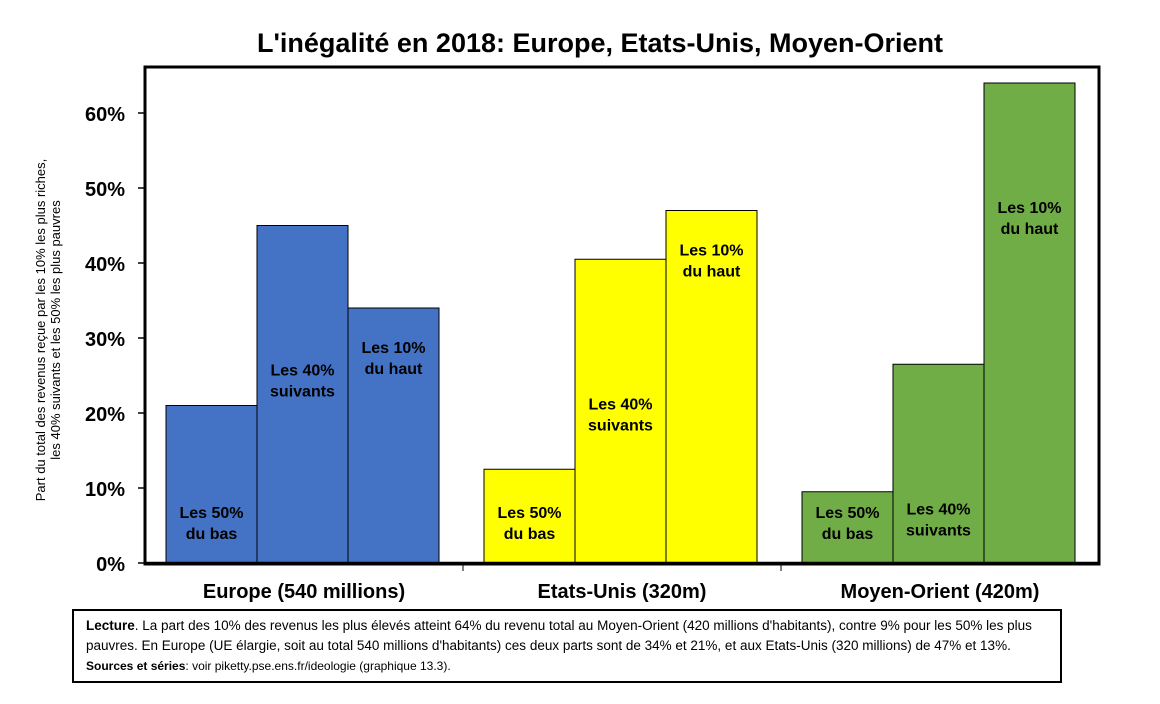  What do you see at coordinates (622, 592) in the screenshot?
I see `x-category-label: Etats-Unis (320m)` at bounding box center [622, 592].